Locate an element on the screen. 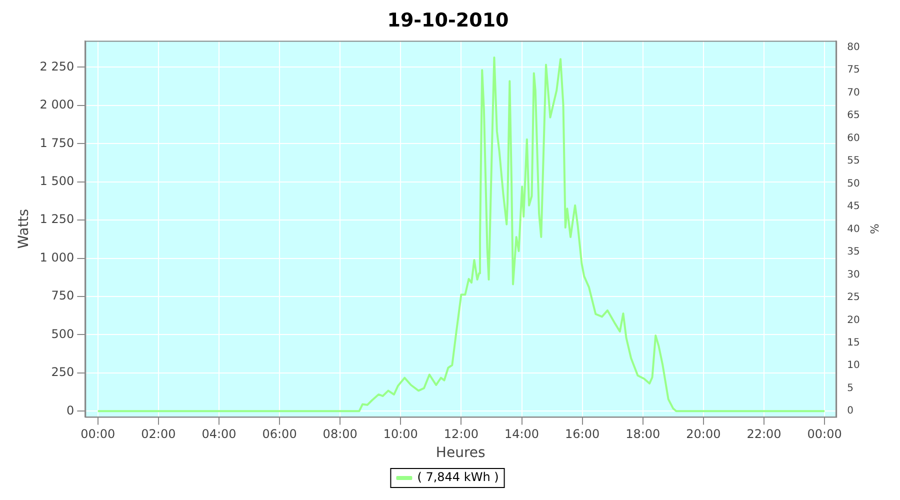 Image resolution: width=900 pixels, height=500 pixels. x-tick-label: 14:00 is located at coordinates (522, 434).